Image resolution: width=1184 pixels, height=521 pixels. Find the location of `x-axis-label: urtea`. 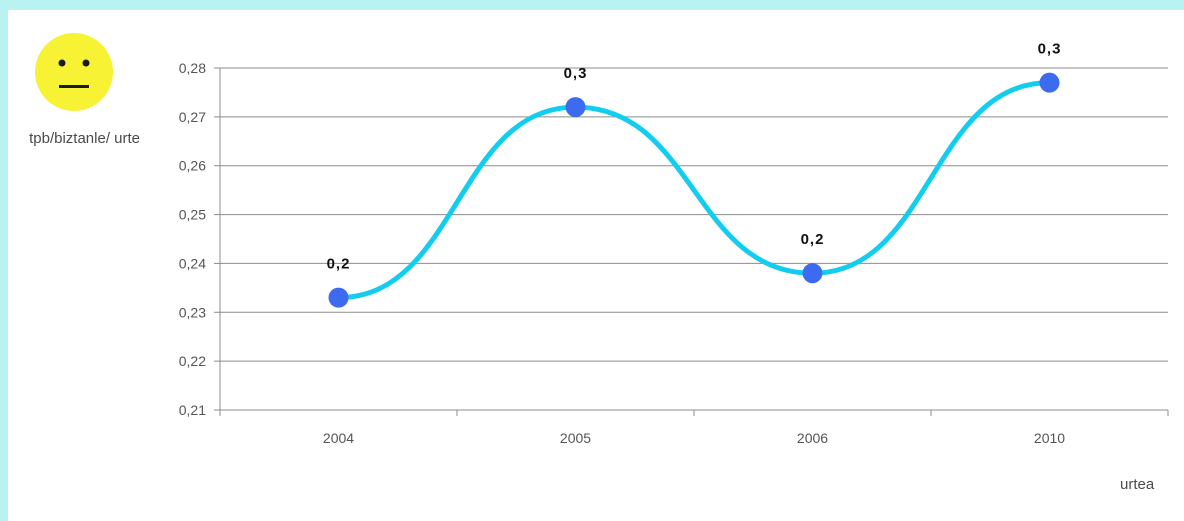

x-axis-label: urtea is located at coordinates (1137, 484).